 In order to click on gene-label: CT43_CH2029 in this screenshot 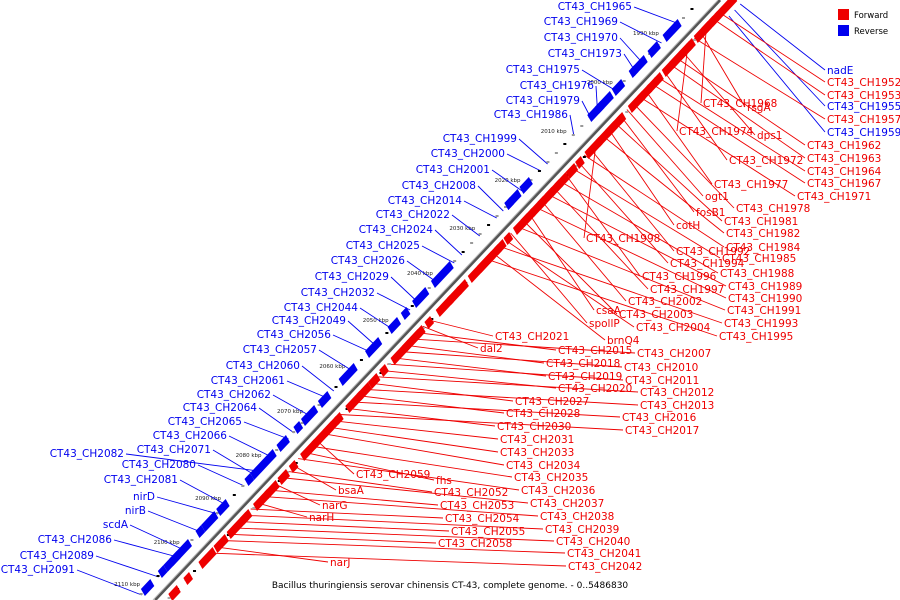, I will do `click(352, 277)`.